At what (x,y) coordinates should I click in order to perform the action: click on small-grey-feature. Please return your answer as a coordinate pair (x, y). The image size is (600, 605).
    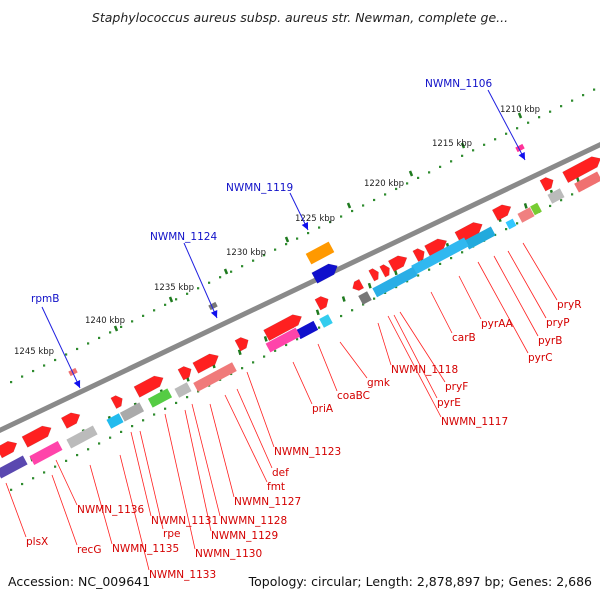
    Looking at the image, I should click on (213, 306).